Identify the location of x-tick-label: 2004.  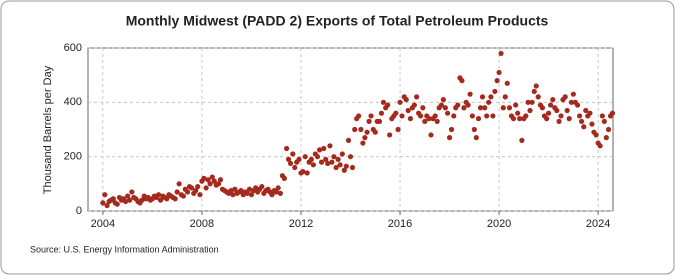
(103, 224).